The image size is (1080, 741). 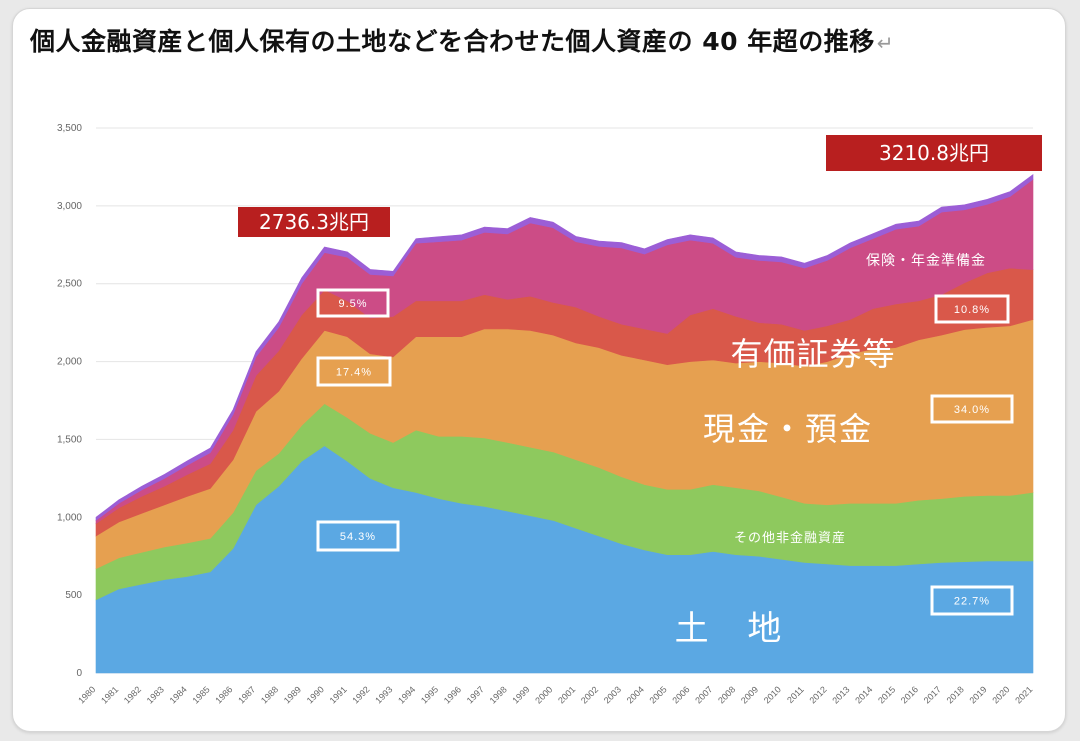 I want to click on y-tick-label: 3,000, so click(x=69, y=206).